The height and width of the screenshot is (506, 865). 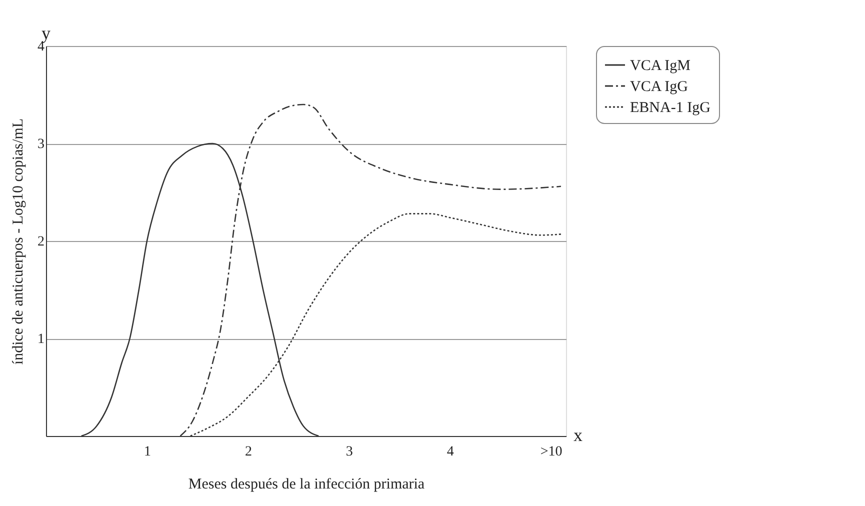 What do you see at coordinates (660, 66) in the screenshot?
I see `legend-label: VCA IgM` at bounding box center [660, 66].